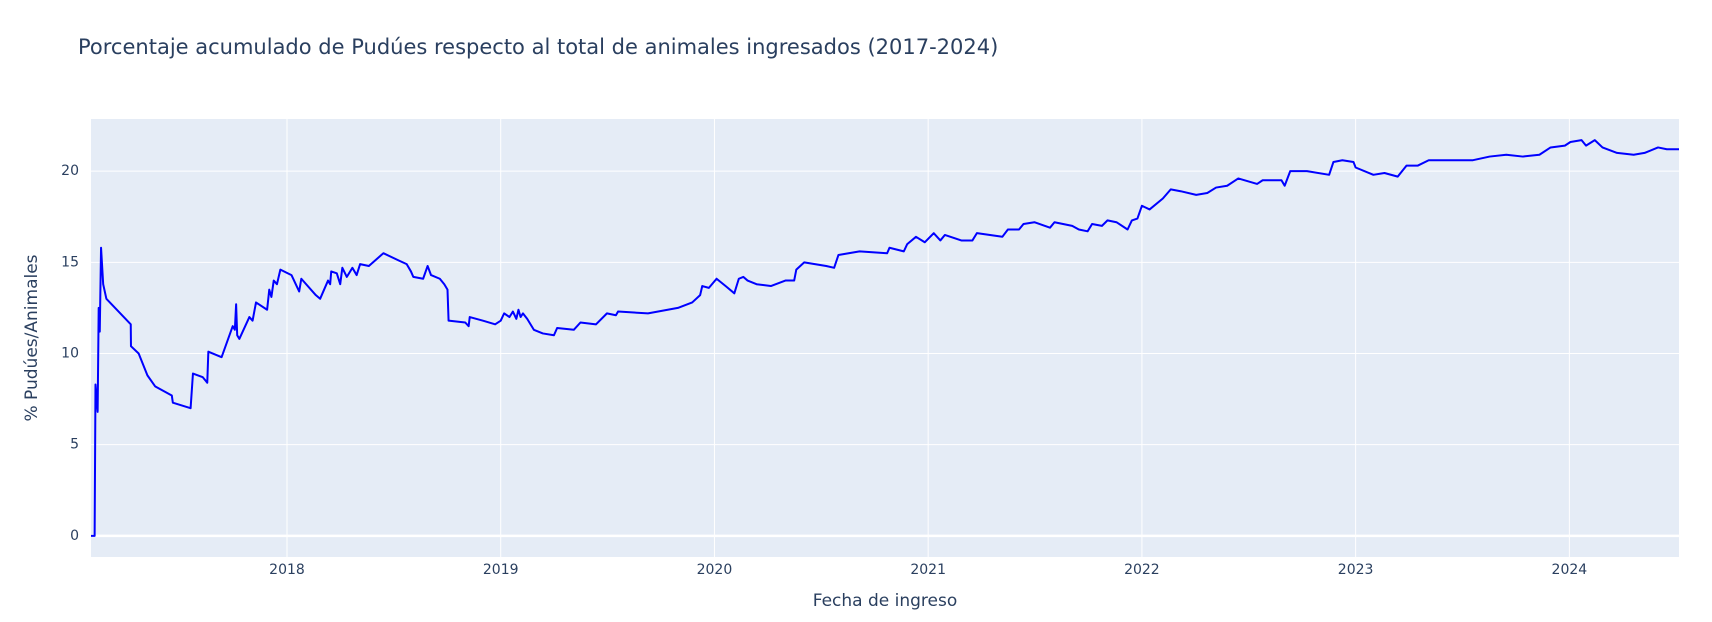 This screenshot has height=622, width=1712. What do you see at coordinates (70, 171) in the screenshot?
I see `y-tick-label: 20` at bounding box center [70, 171].